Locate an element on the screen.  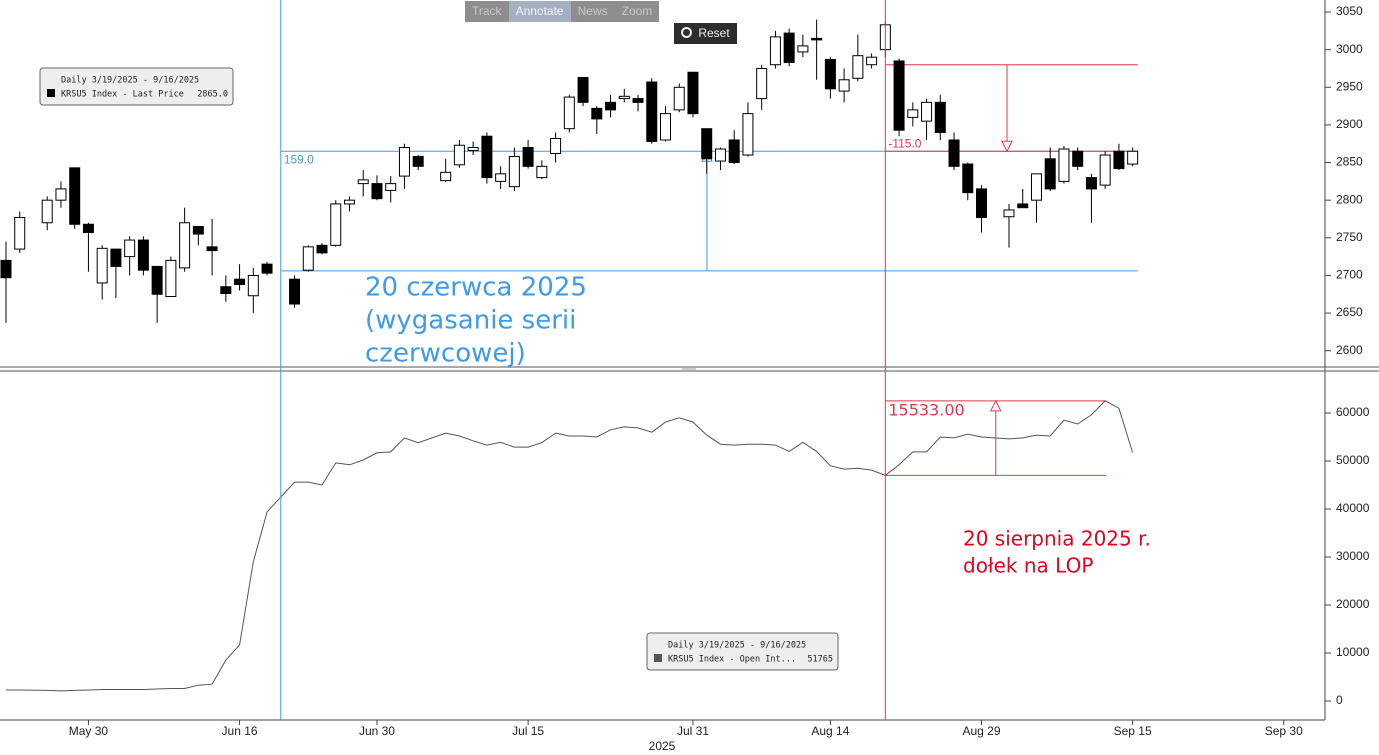
y-tick-label: 50000 is located at coordinates (1353, 460).